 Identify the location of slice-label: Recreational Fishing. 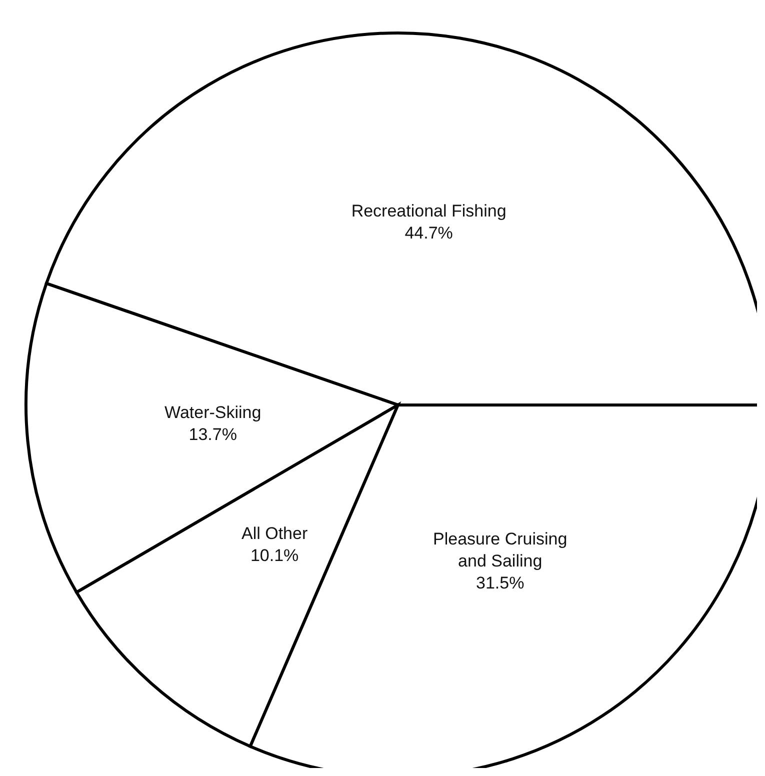
(428, 210).